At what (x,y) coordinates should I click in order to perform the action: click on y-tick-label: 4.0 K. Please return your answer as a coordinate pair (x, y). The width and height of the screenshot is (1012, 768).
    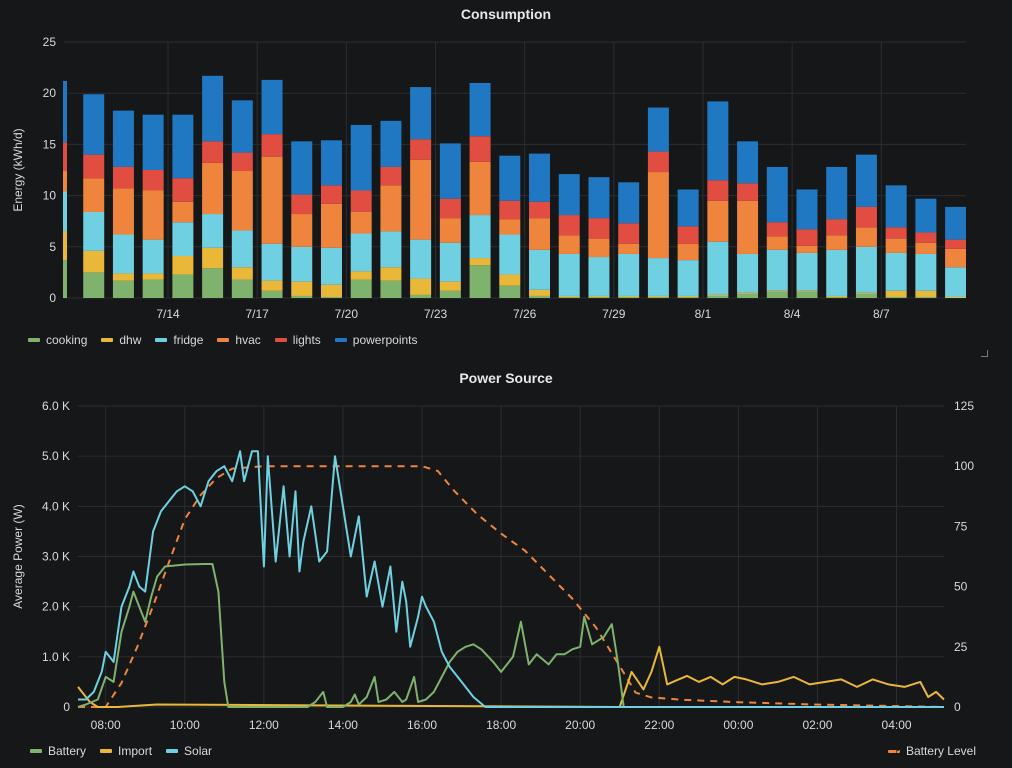
    Looking at the image, I should click on (56, 506).